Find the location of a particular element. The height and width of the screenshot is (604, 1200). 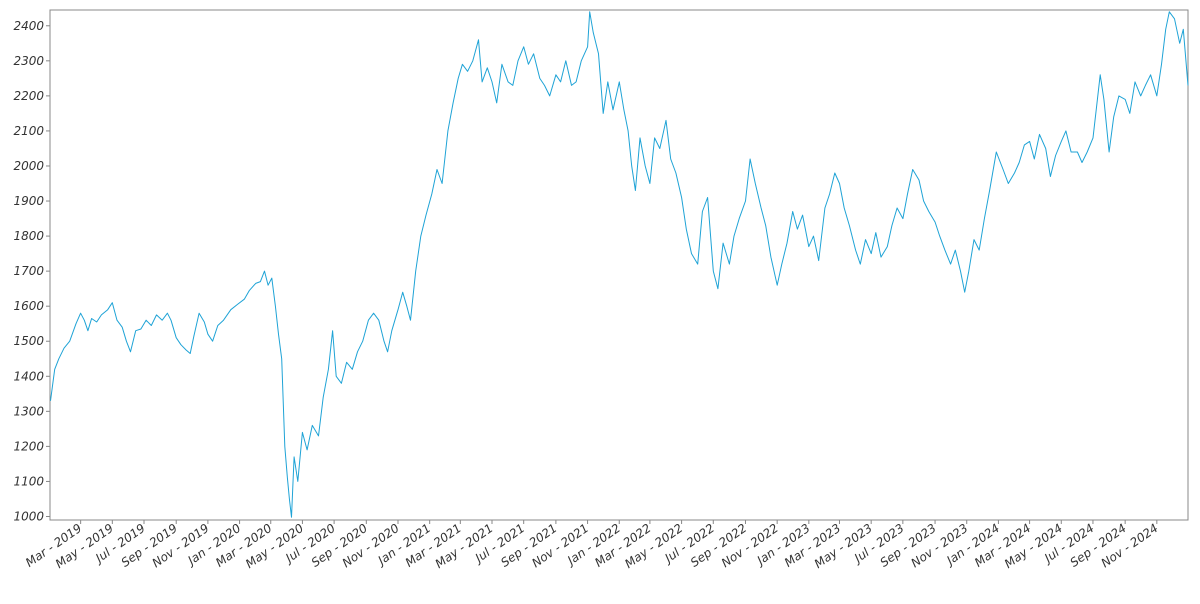

y-tick-label: 1100 is located at coordinates (28, 481).